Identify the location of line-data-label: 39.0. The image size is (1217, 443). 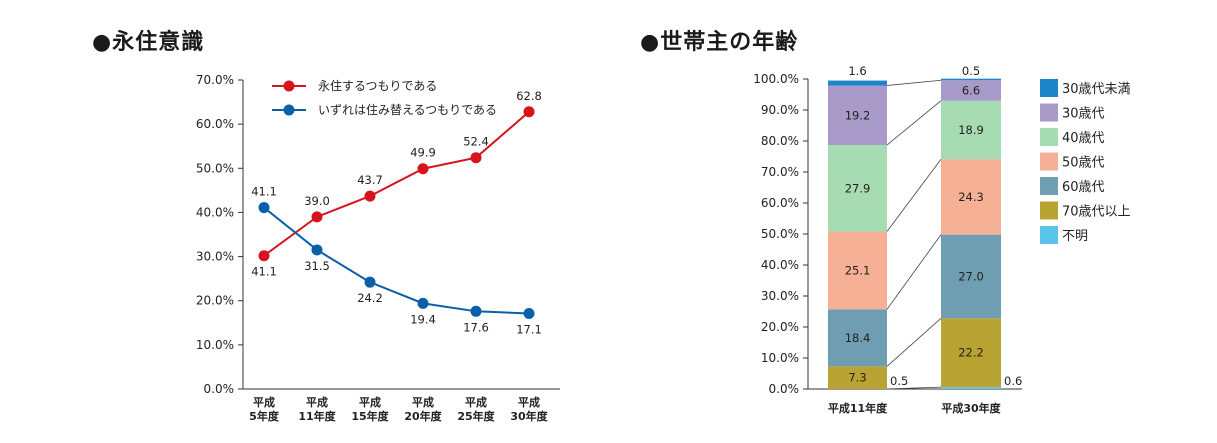
(317, 201).